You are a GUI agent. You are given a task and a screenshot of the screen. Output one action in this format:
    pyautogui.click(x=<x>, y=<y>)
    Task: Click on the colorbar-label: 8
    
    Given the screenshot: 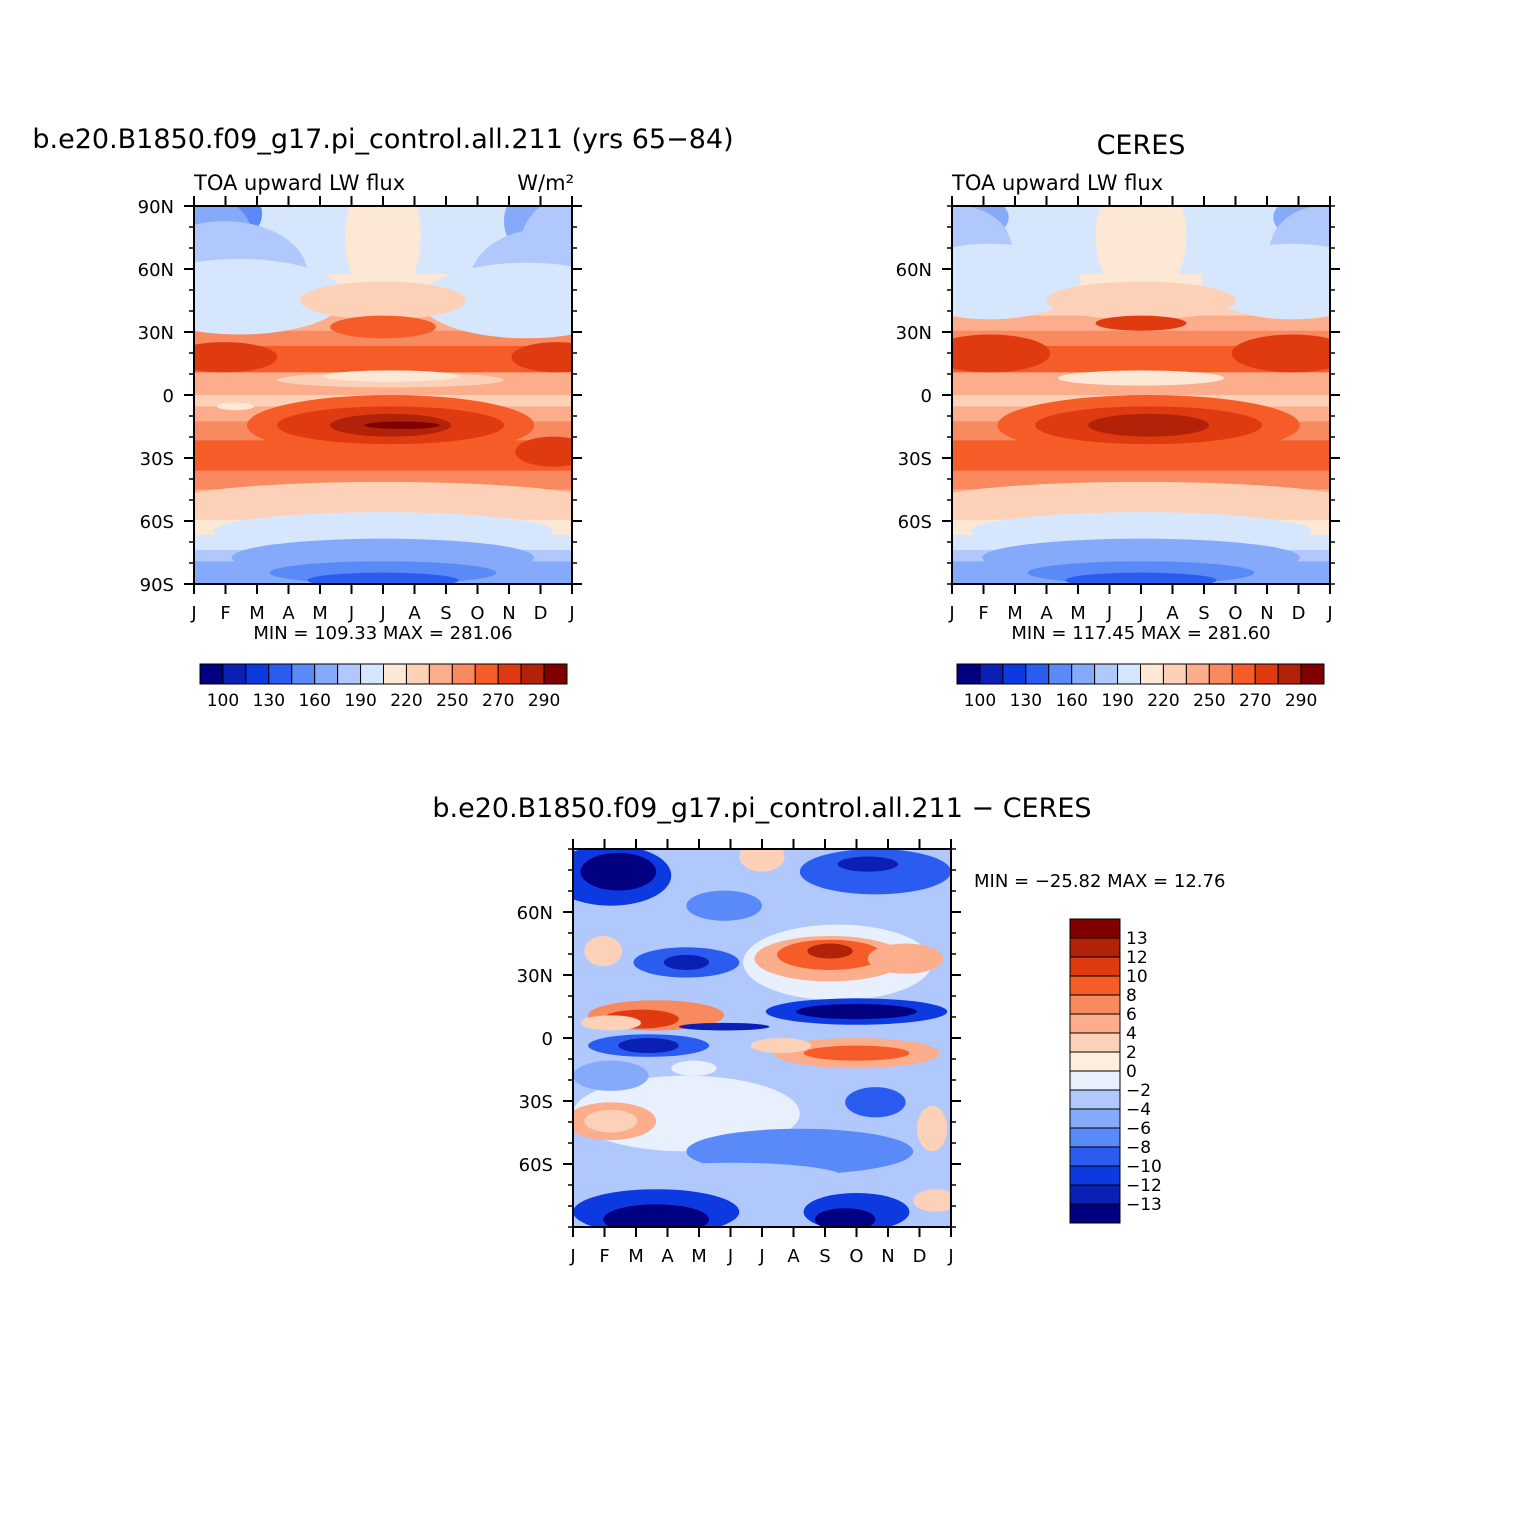 What is the action you would take?
    pyautogui.click(x=1131, y=996)
    